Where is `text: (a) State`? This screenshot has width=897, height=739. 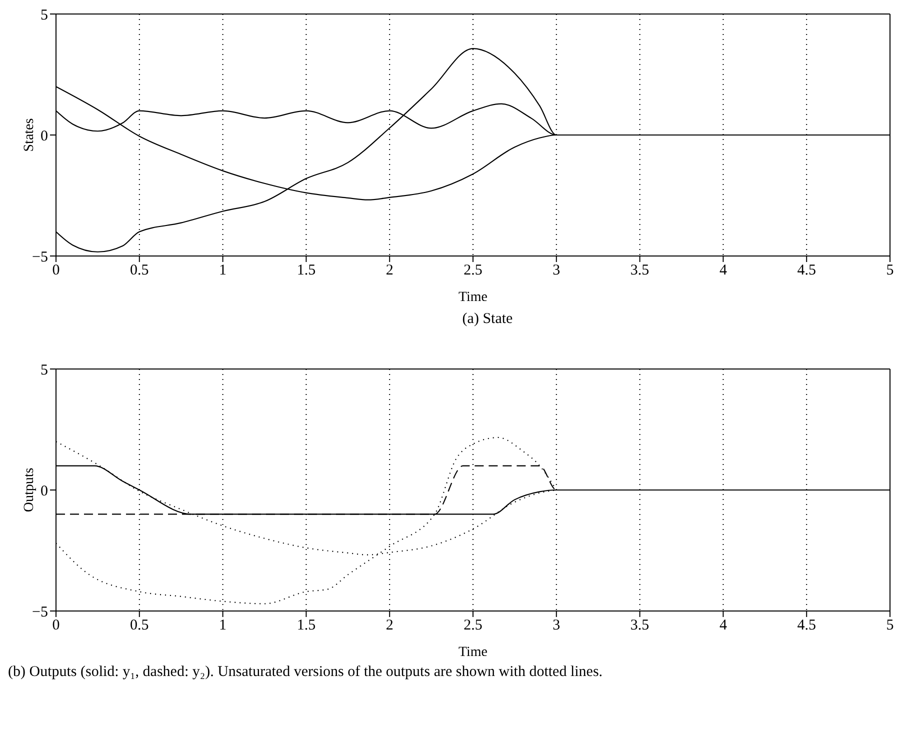
text: (a) State is located at coordinates (487, 319).